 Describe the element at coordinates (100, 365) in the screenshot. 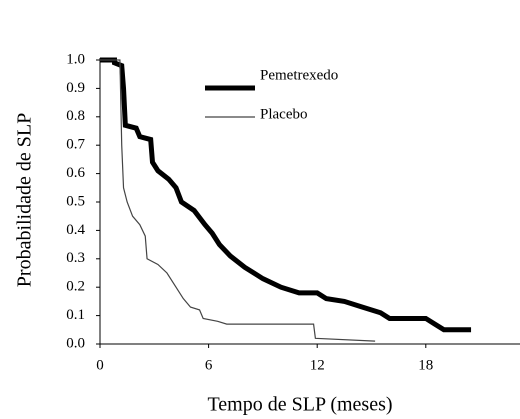

I see `x-tick-label: 0` at that location.